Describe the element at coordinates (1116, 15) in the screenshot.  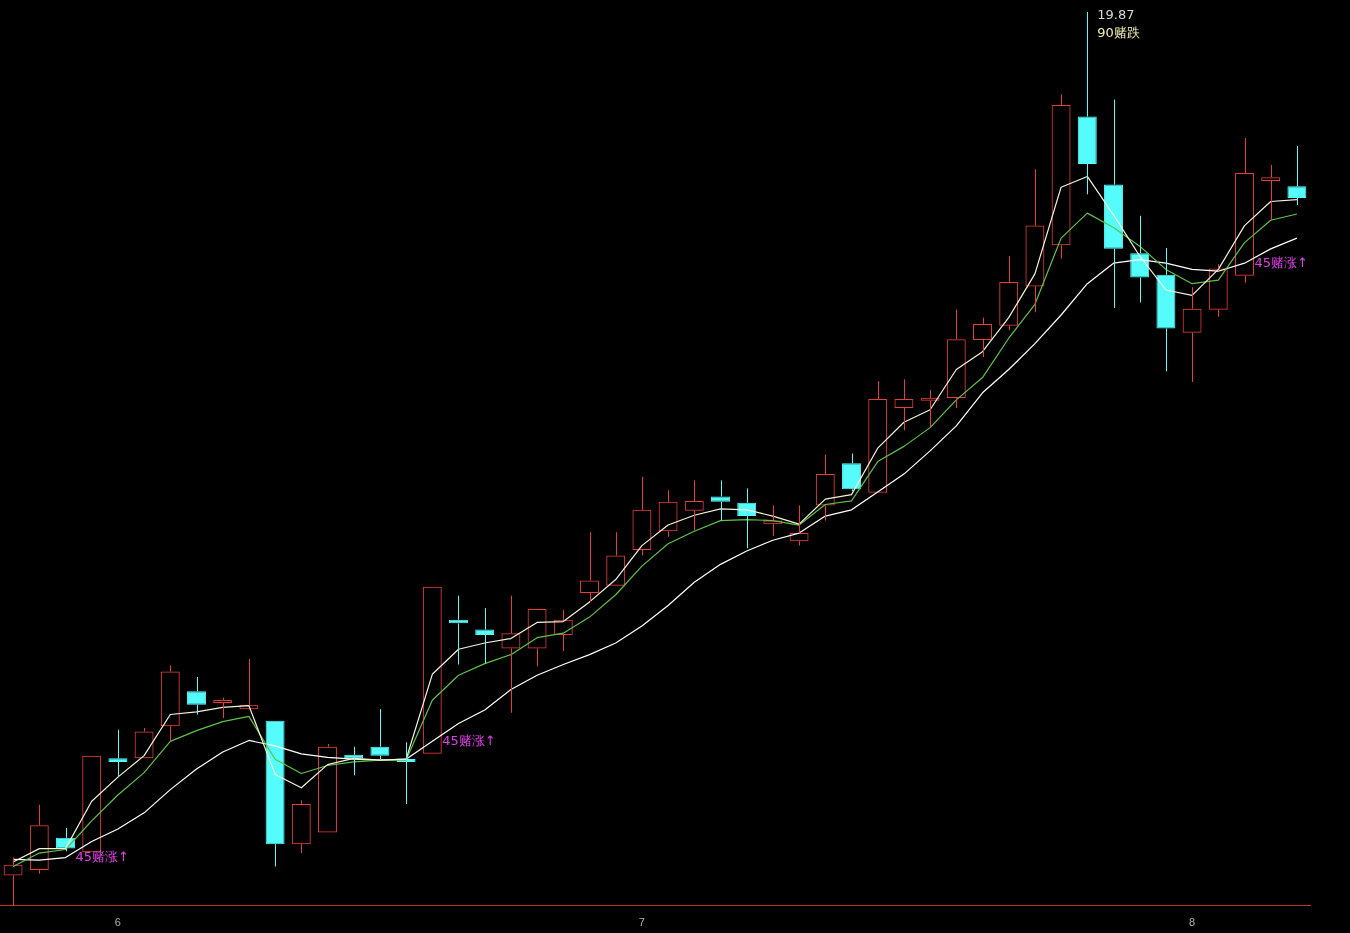
I see `annotation: 19.87` at that location.